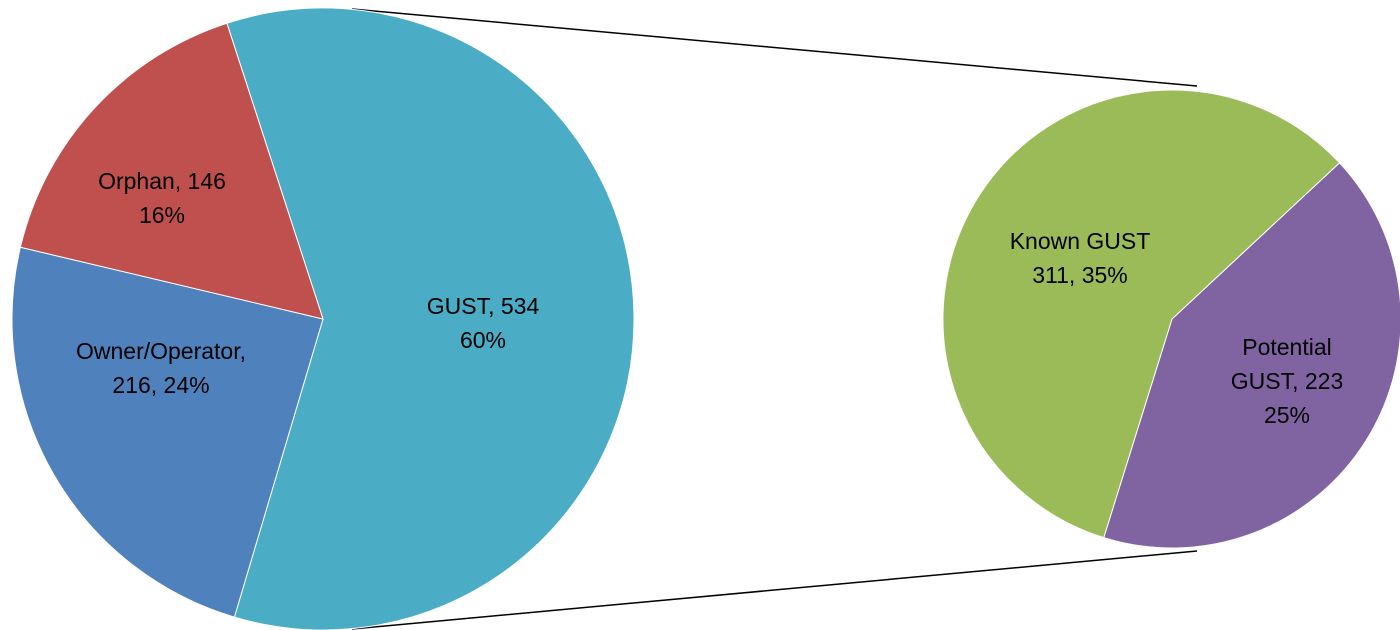 Image resolution: width=1400 pixels, height=630 pixels. I want to click on data-label: GUST, 534, so click(483, 306).